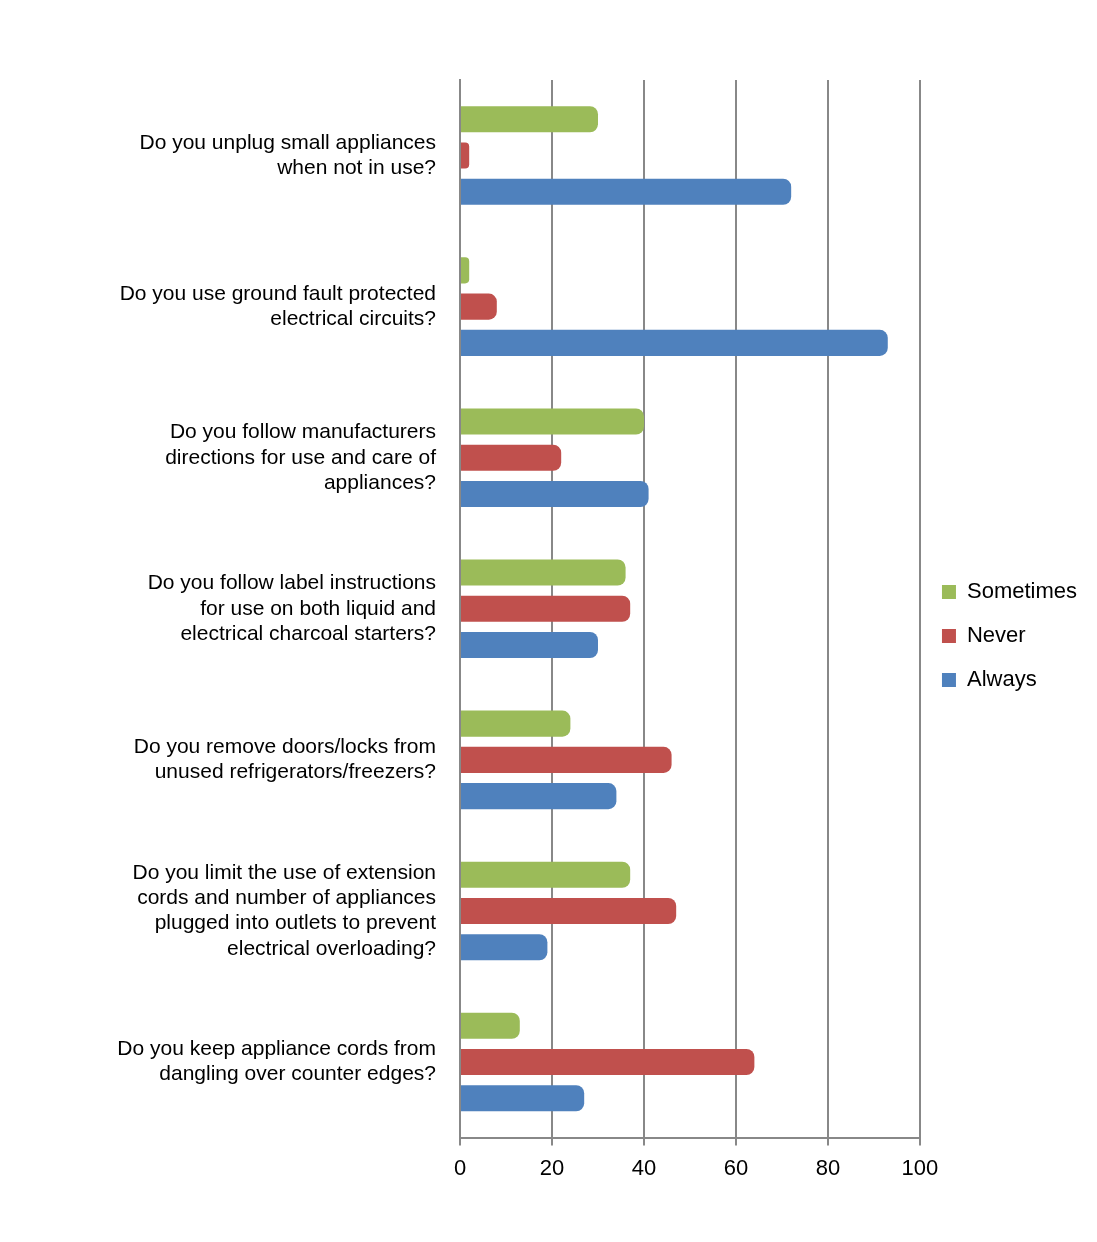 Image resolution: width=1097 pixels, height=1242 pixels. I want to click on y-tick-label: Do you remove doors/locks from unused refrigerators/freezers?, so click(284, 758).